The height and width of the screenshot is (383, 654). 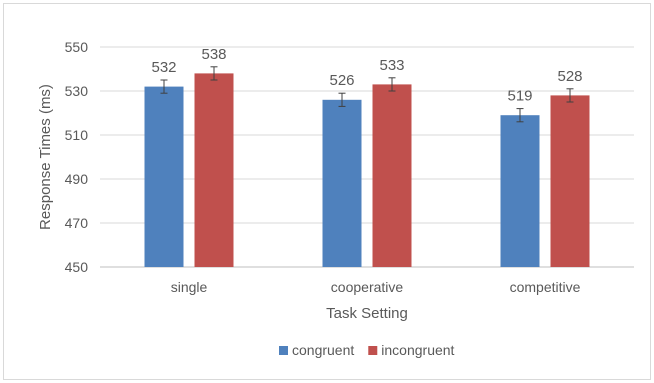 What do you see at coordinates (77, 267) in the screenshot?
I see `y-tick-label: 450` at bounding box center [77, 267].